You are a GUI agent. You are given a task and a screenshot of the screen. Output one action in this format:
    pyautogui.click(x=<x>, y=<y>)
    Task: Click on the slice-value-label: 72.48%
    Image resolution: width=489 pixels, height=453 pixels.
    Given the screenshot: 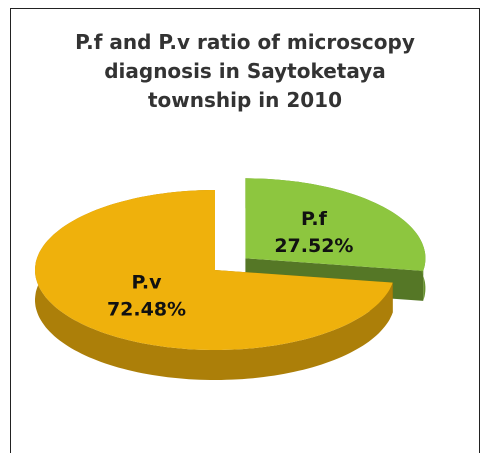 What is the action you would take?
    pyautogui.click(x=146, y=309)
    